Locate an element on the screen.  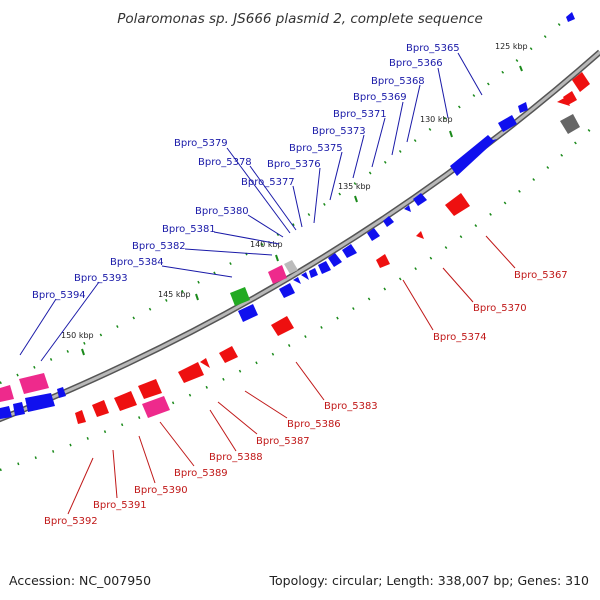
gene-label: Bpro_5374 is located at coordinates (460, 337).